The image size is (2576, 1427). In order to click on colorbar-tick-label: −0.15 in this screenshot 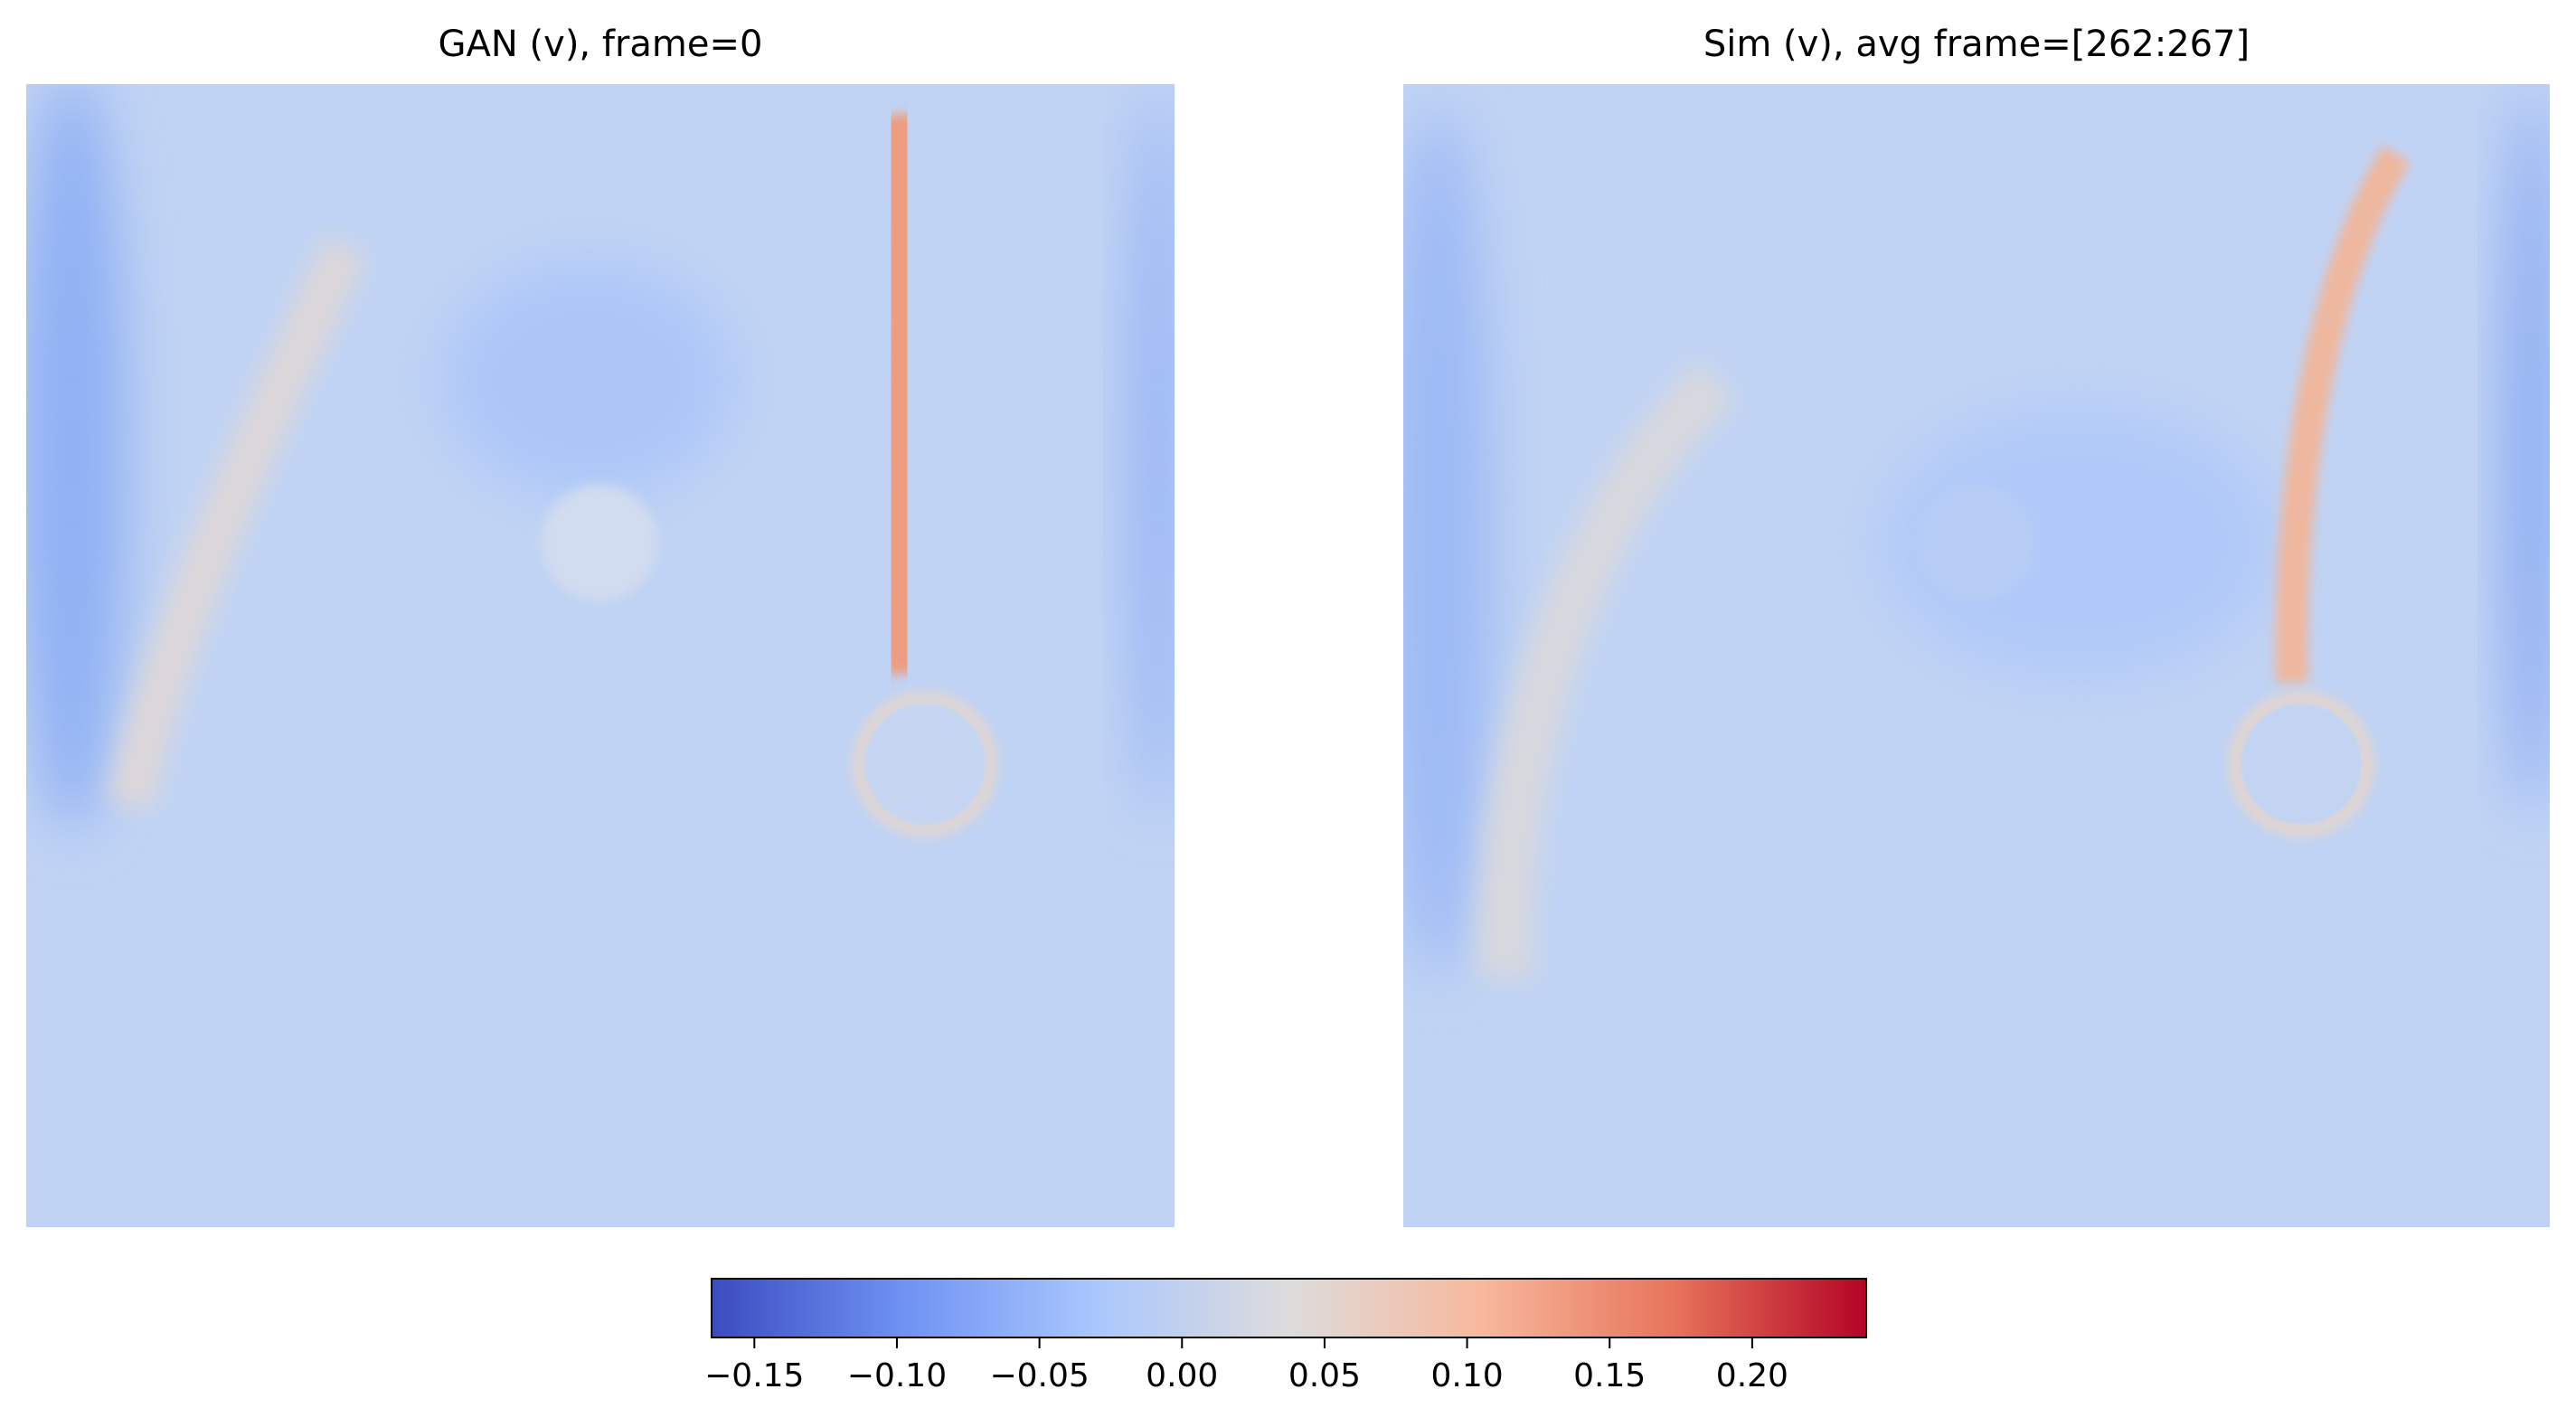, I will do `click(754, 1376)`.